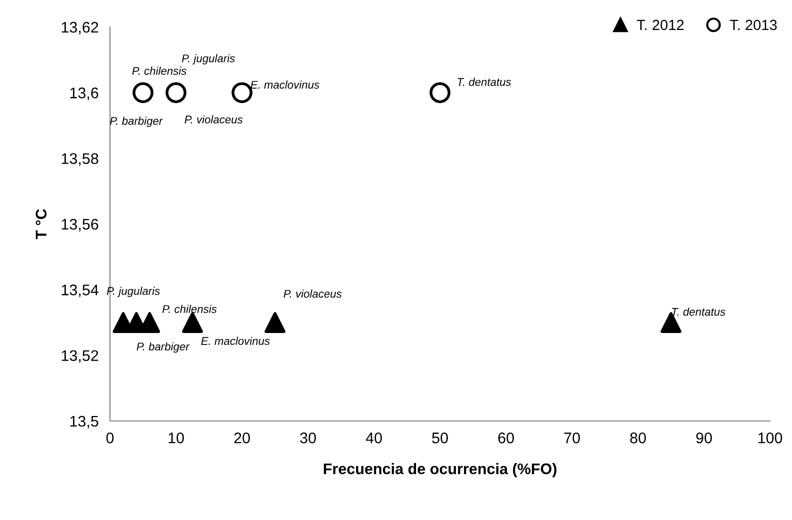  What do you see at coordinates (308, 438) in the screenshot?
I see `x-tick-label: 30` at bounding box center [308, 438].